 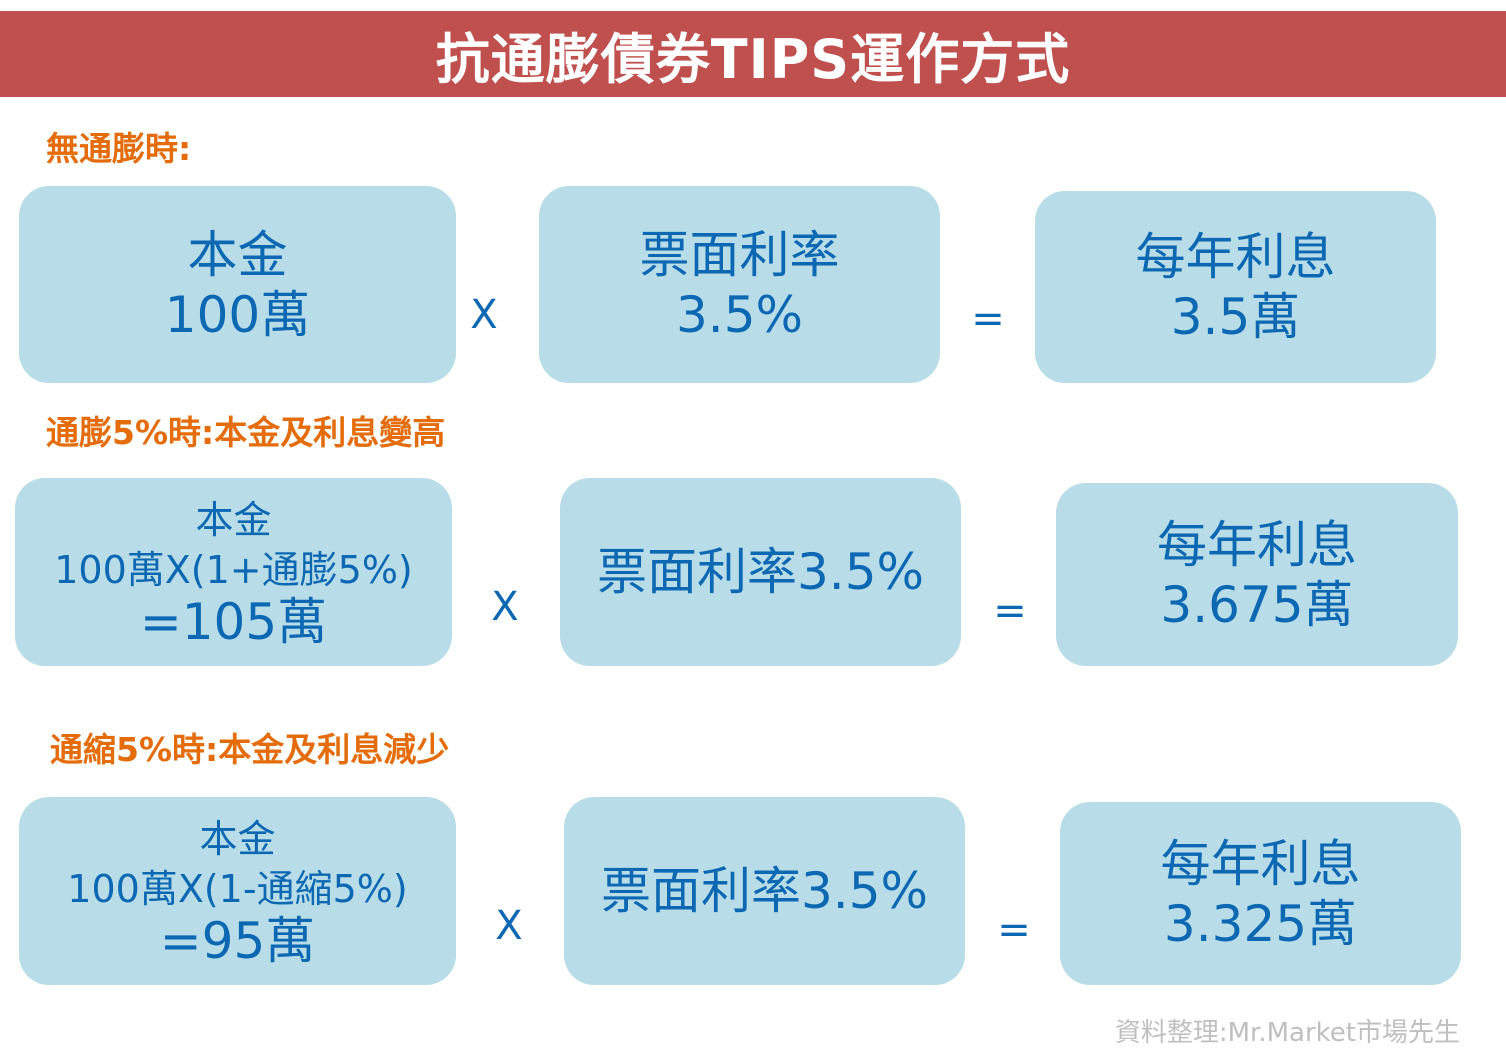 I want to click on page-title: 抗通膨債券TIPS運作方式, so click(x=753, y=59).